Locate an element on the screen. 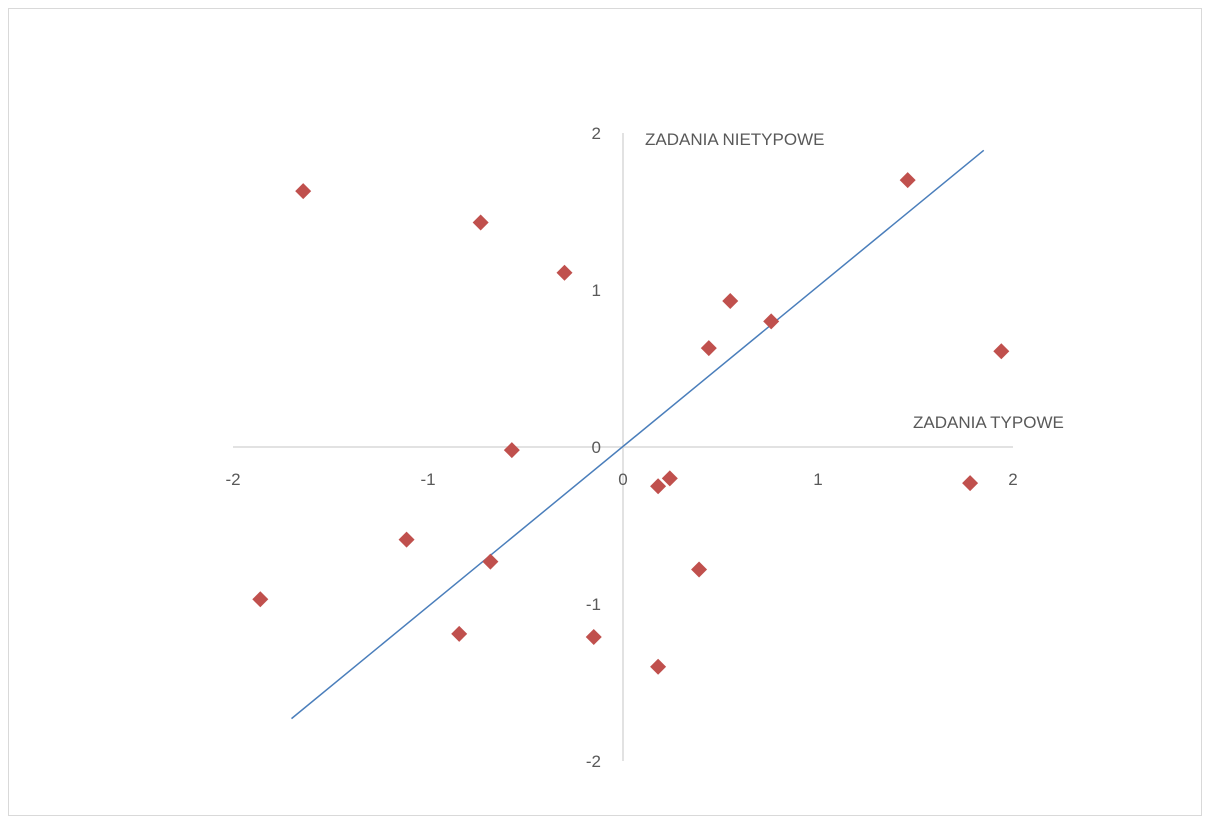 Image resolution: width=1210 pixels, height=824 pixels. y-tick-labels: -2 -1 0 1 2 is located at coordinates (593, 447).